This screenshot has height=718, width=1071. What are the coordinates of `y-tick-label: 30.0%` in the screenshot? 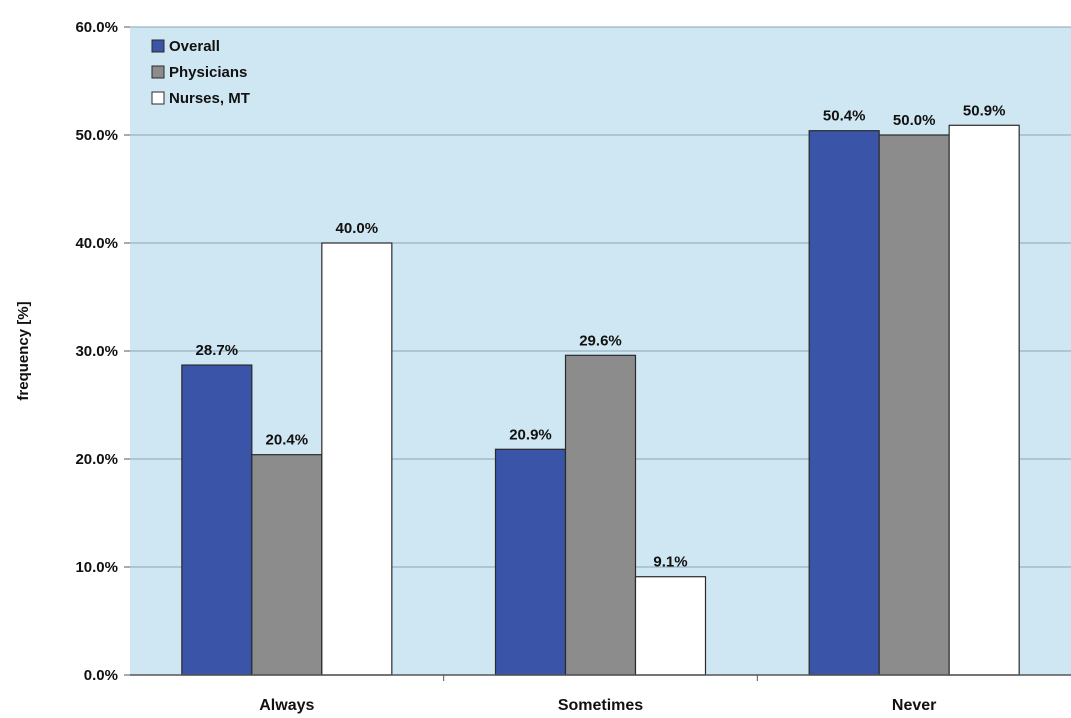 It's located at (96, 351).